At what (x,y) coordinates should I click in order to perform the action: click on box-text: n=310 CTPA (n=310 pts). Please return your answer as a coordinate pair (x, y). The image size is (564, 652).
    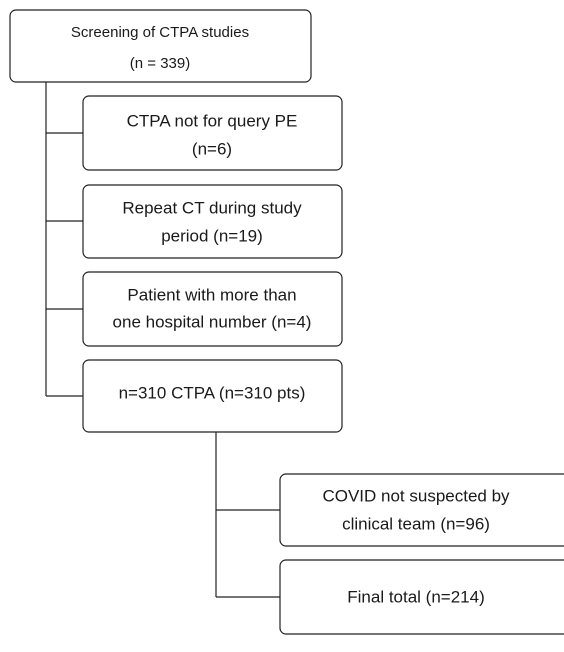
    Looking at the image, I should click on (212, 392).